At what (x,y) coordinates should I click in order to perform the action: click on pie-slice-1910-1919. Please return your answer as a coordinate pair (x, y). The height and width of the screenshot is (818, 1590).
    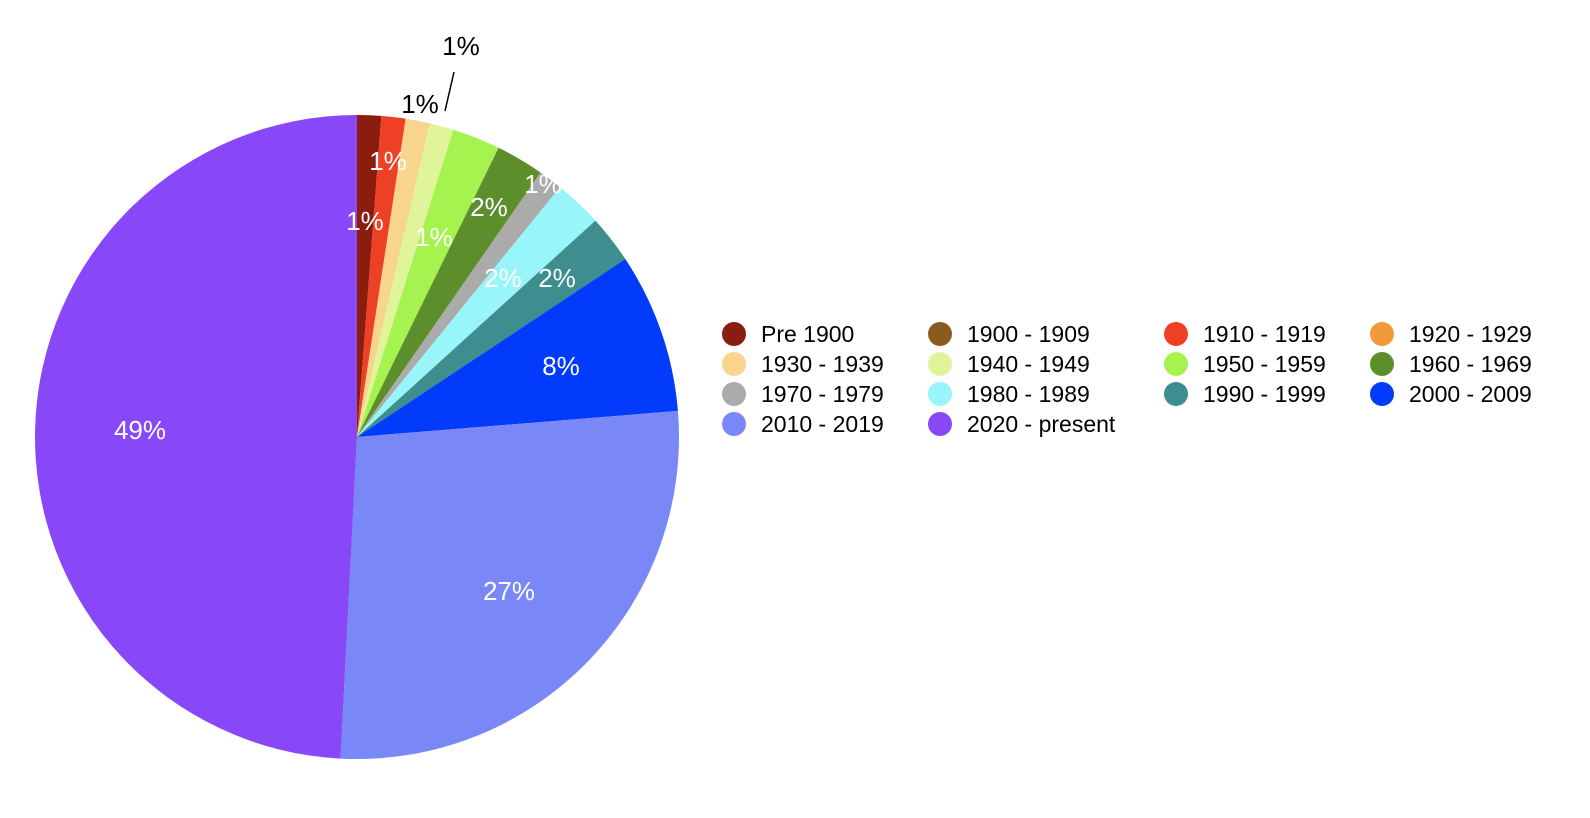
    Looking at the image, I should click on (381, 276).